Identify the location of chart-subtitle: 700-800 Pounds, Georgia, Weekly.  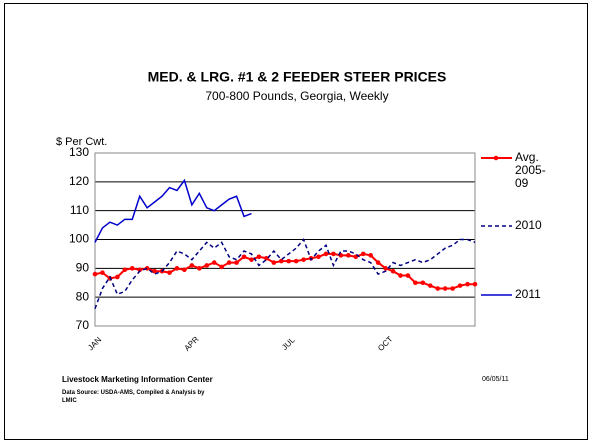
(296, 96).